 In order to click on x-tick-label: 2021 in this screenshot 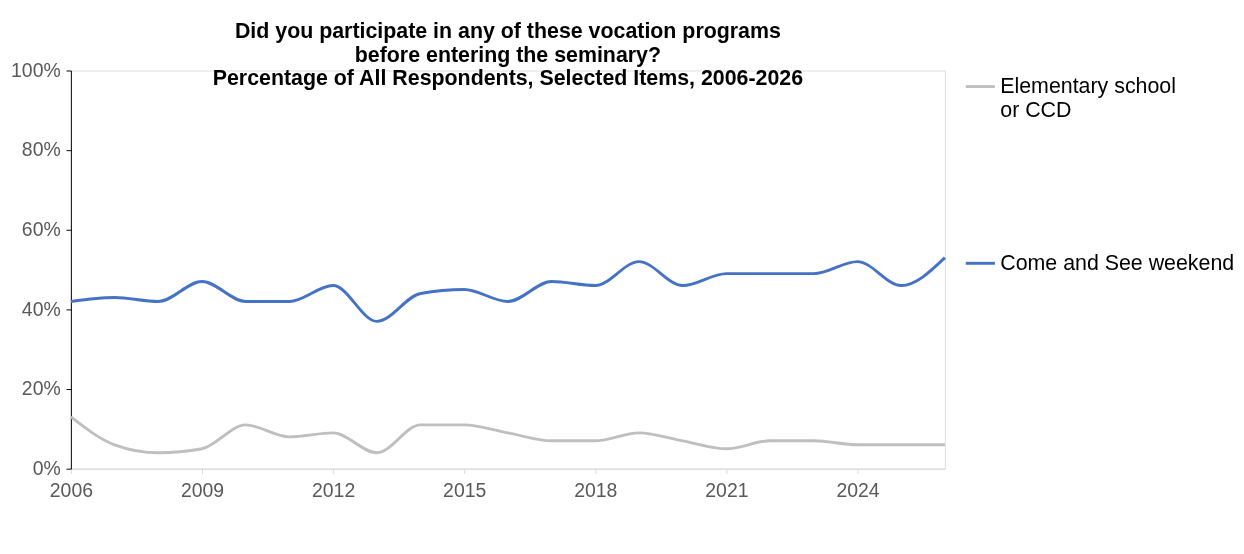, I will do `click(727, 490)`.